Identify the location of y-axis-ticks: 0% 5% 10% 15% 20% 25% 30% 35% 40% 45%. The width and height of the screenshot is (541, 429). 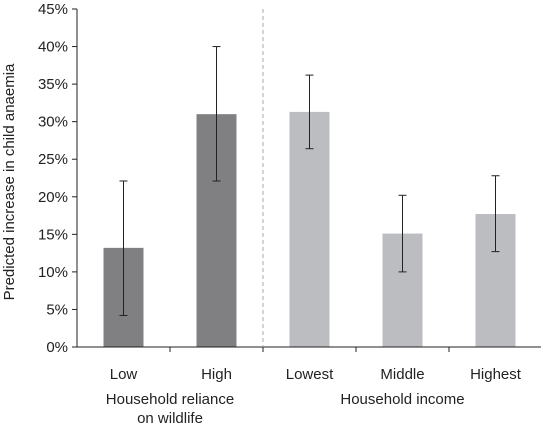
(57, 178).